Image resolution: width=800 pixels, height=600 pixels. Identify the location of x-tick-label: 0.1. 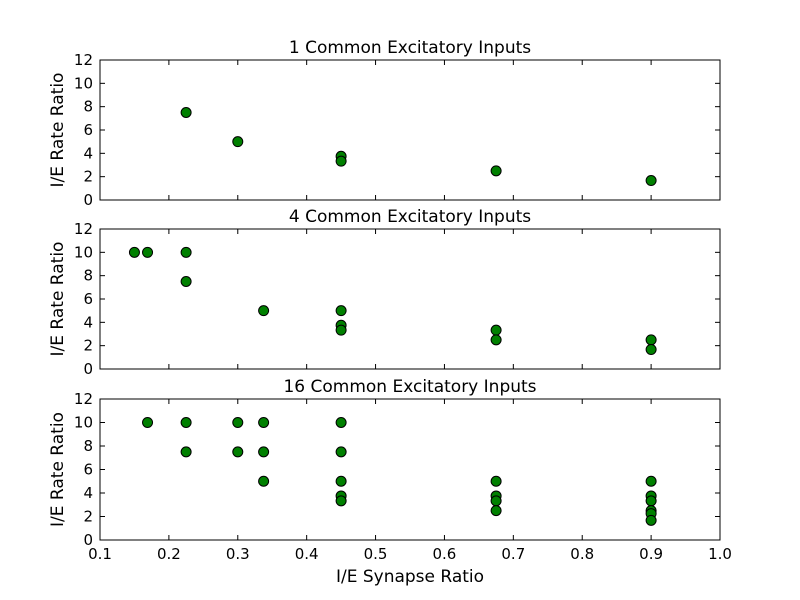
(100, 554).